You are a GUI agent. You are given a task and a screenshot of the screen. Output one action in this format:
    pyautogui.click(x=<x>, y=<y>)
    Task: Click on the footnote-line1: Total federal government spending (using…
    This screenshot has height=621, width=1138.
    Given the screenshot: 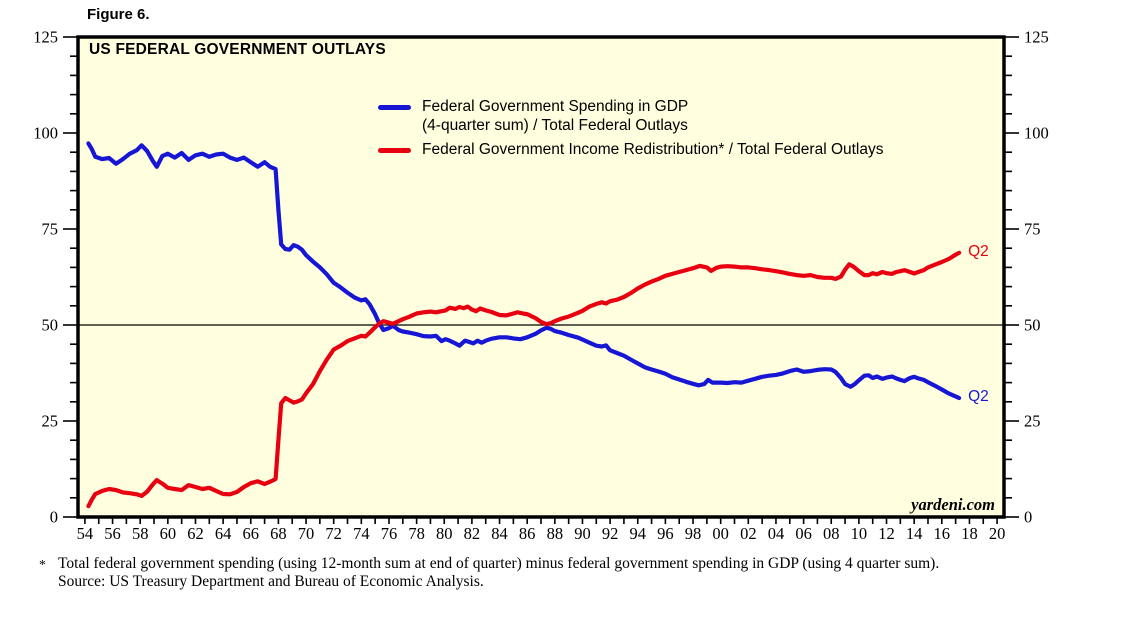 What is the action you would take?
    pyautogui.click(x=499, y=563)
    